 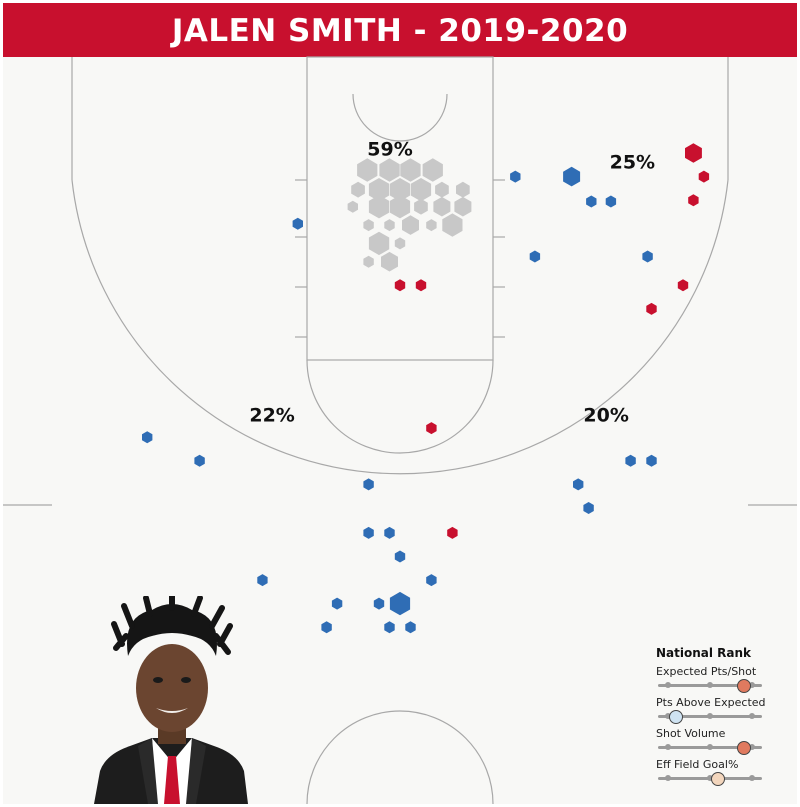 I want to click on title-banner: JALEN SMITH - 2019-2020, so click(x=400, y=30).